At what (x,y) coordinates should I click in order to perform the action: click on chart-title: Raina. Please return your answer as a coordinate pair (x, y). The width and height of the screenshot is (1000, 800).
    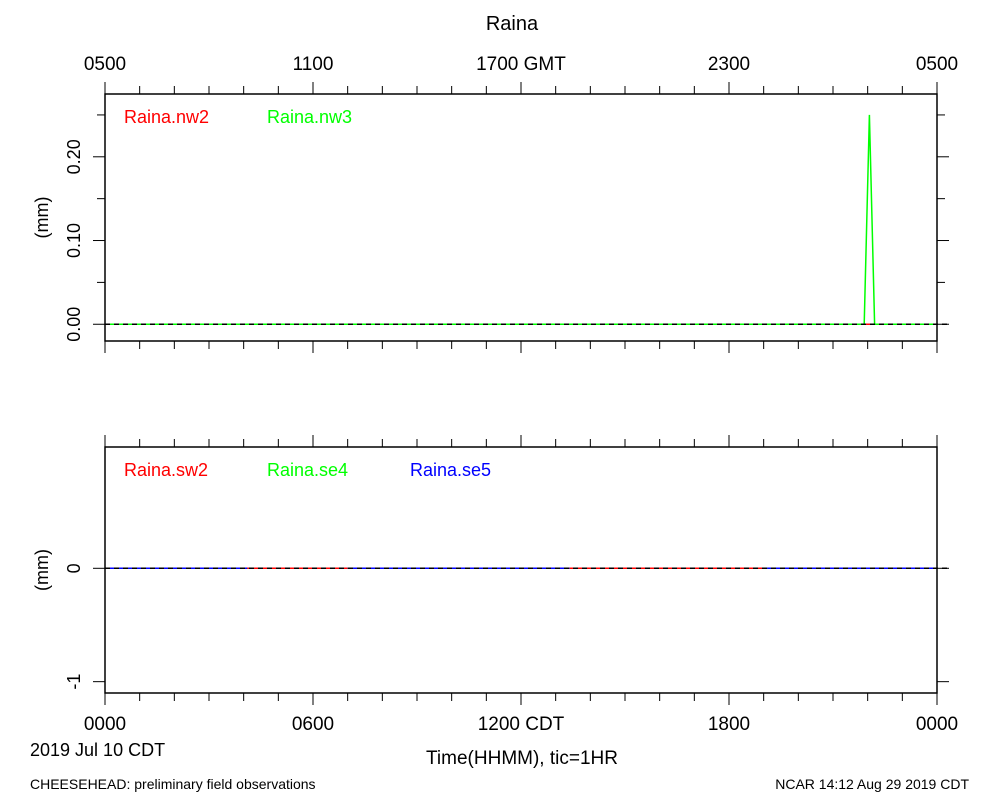
    Looking at the image, I should click on (512, 24).